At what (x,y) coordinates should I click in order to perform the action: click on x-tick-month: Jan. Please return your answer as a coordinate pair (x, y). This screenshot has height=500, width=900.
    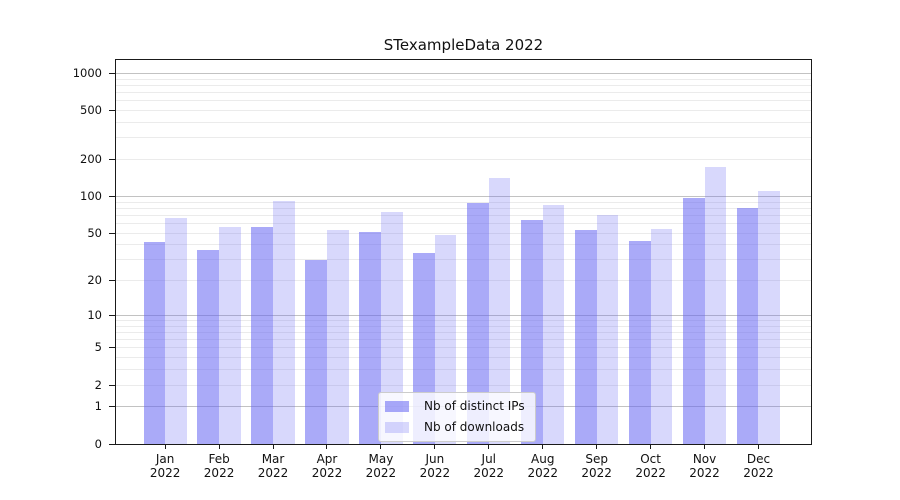
    Looking at the image, I should click on (165, 459).